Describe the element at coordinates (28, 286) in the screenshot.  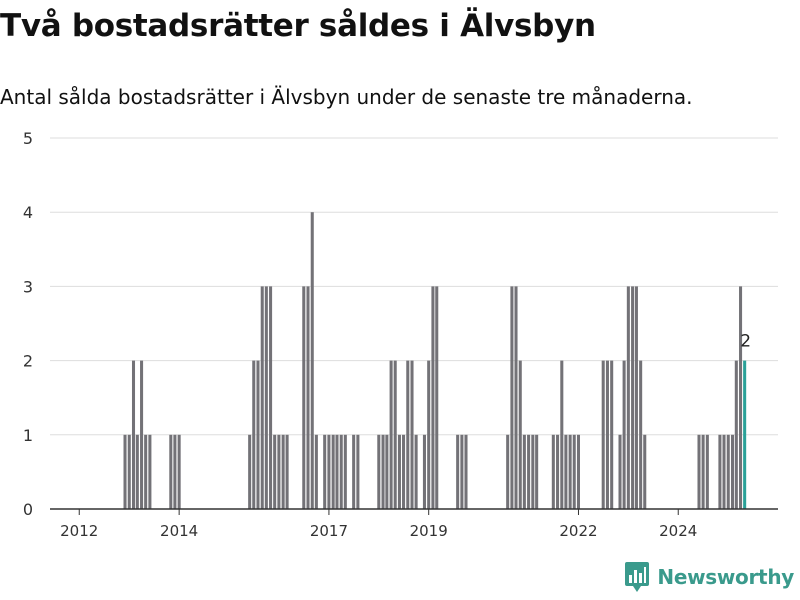
I see `y-tick-label: 3` at that location.